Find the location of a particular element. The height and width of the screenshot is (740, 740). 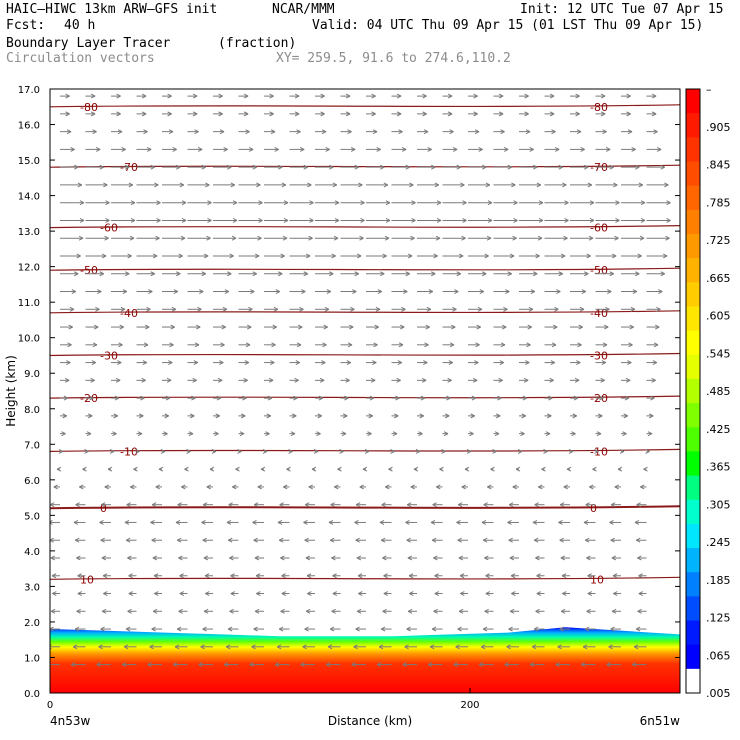

colorbar-label: .425 is located at coordinates (718, 429).